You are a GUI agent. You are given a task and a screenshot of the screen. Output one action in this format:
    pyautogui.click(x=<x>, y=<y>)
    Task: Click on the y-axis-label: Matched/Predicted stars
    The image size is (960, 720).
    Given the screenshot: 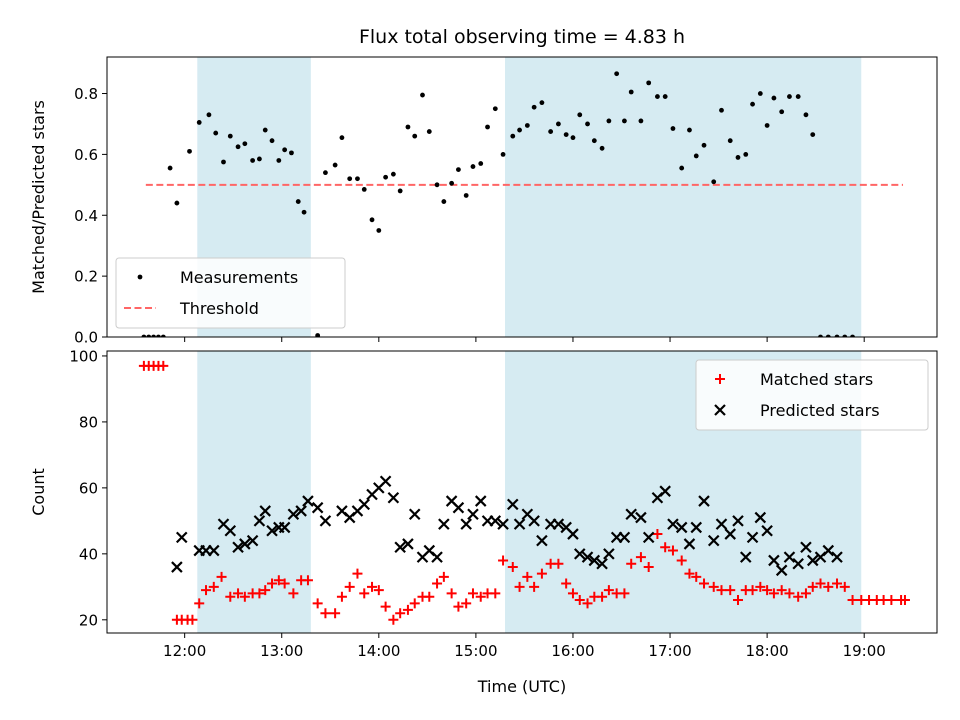 What is the action you would take?
    pyautogui.click(x=38, y=197)
    